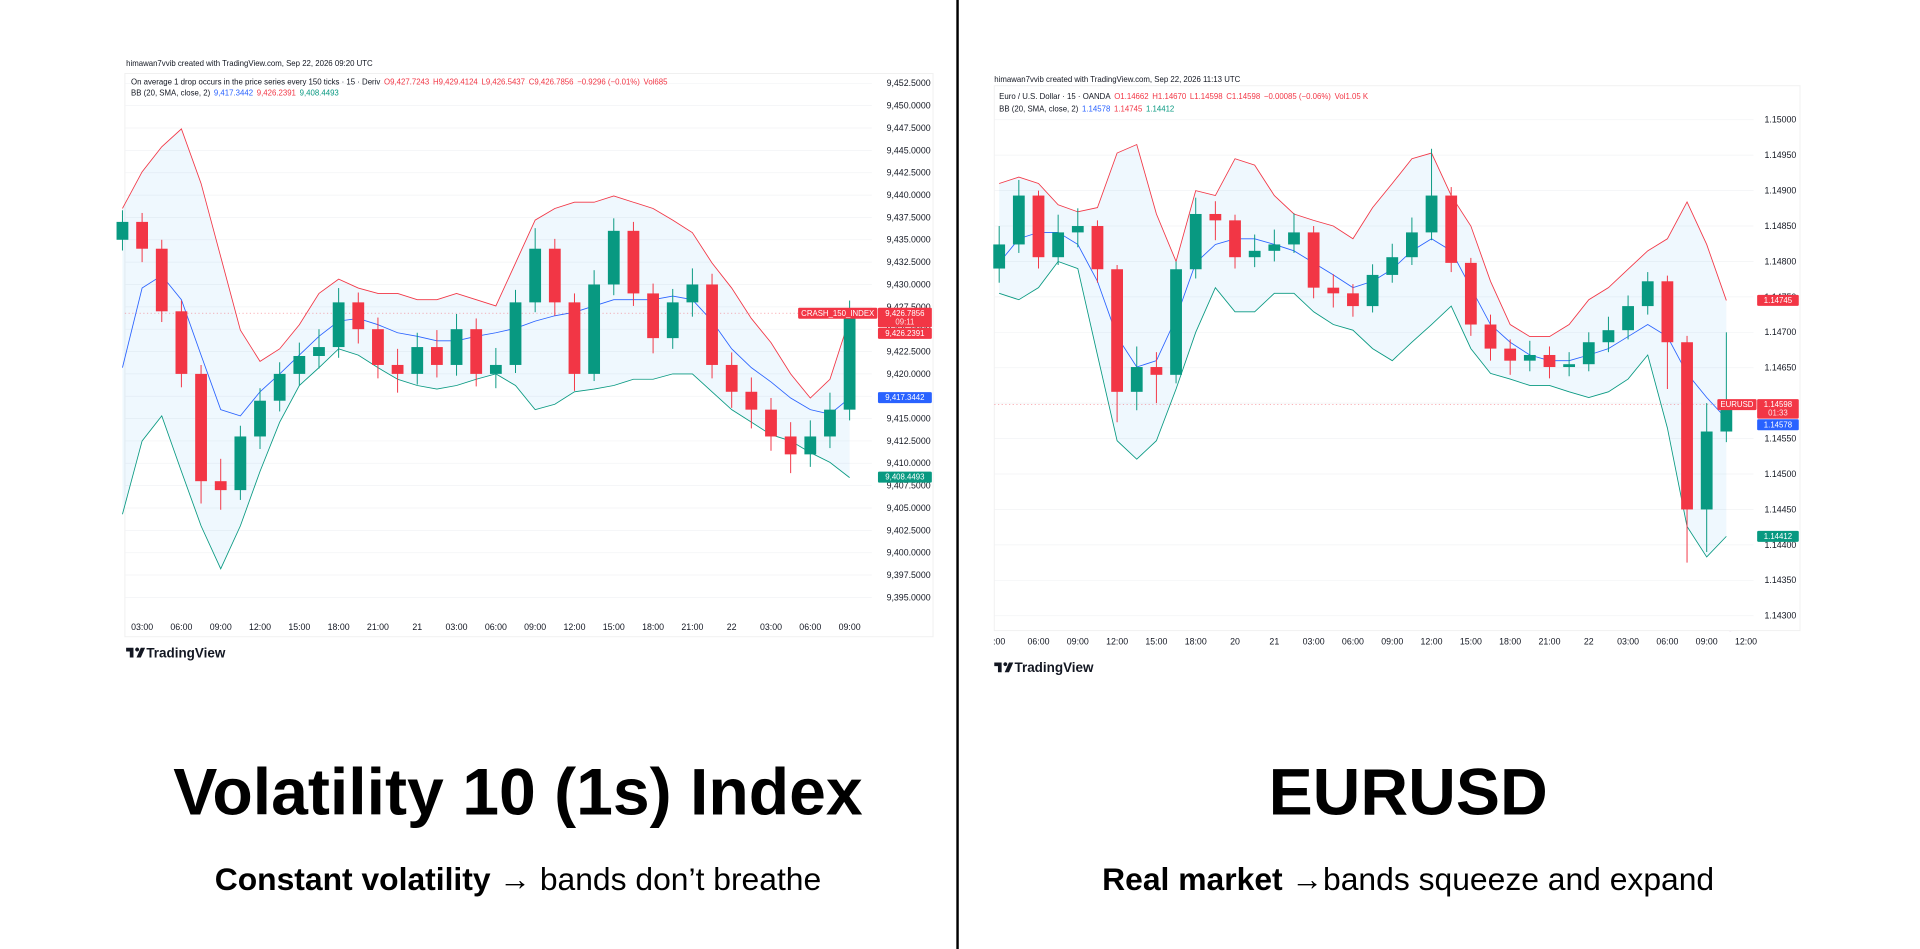  Describe the element at coordinates (909, 217) in the screenshot. I see `y-tick-label: 9,437.5000` at that location.